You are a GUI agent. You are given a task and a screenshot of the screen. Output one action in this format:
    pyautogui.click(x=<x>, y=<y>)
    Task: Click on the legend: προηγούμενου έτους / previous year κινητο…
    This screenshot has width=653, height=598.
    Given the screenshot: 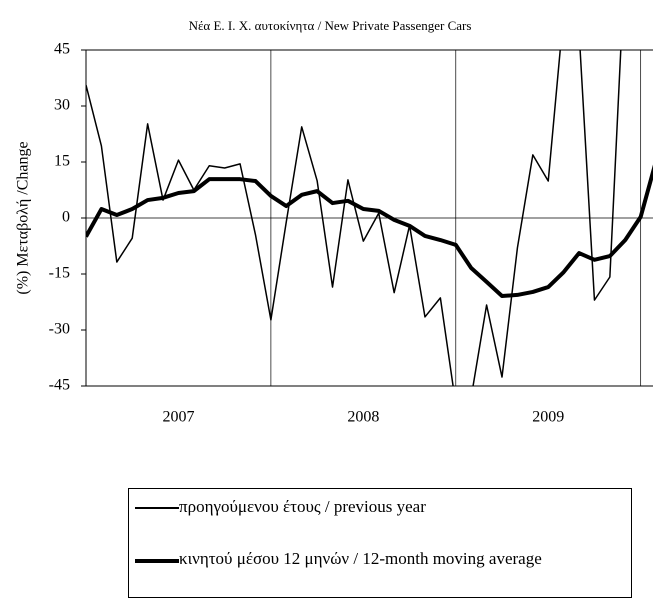 What is the action you would take?
    pyautogui.click(x=380, y=543)
    